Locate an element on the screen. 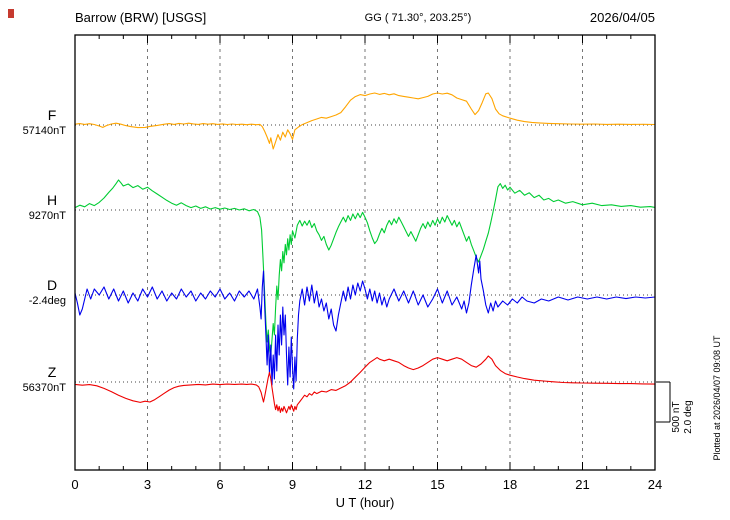 The height and width of the screenshot is (520, 730). scale-nt-label: 500 nT is located at coordinates (676, 416).